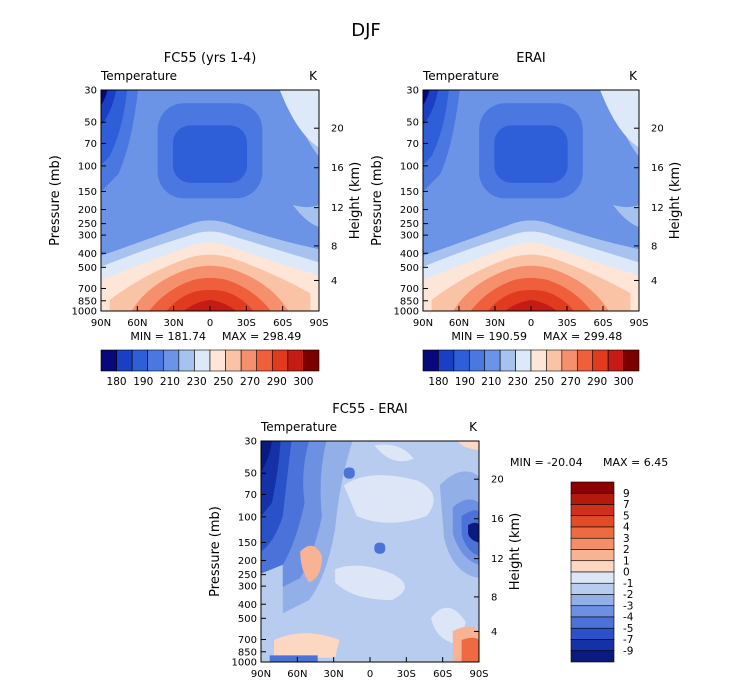 This screenshot has height=686, width=733. I want to click on y-tick-label: 200, so click(247, 561).